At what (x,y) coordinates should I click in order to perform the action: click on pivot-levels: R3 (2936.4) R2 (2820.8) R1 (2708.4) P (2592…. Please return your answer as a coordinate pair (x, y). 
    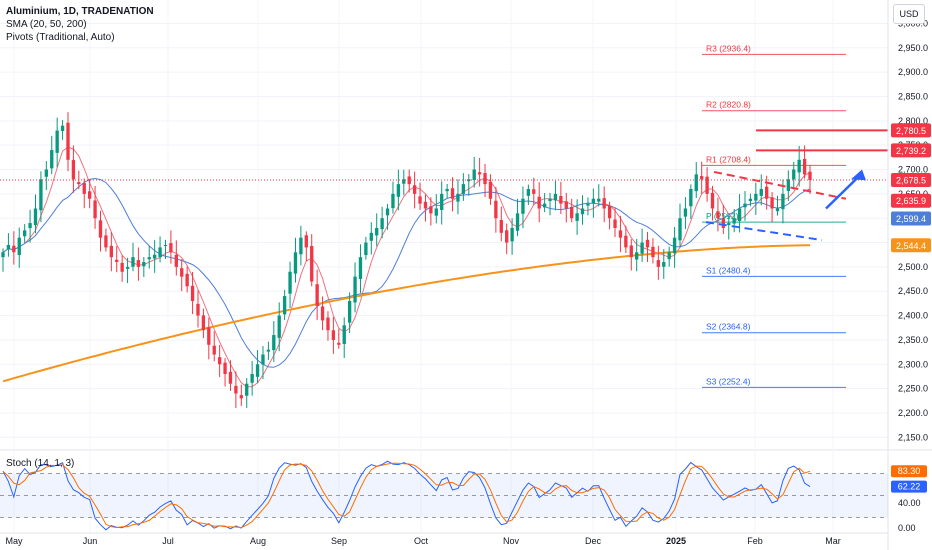
    Looking at the image, I should click on (774, 215).